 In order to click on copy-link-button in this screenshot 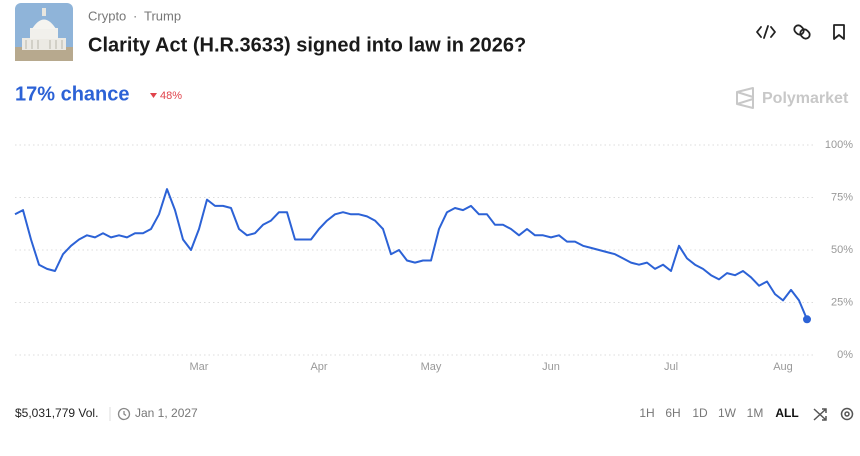, I will do `click(802, 32)`.